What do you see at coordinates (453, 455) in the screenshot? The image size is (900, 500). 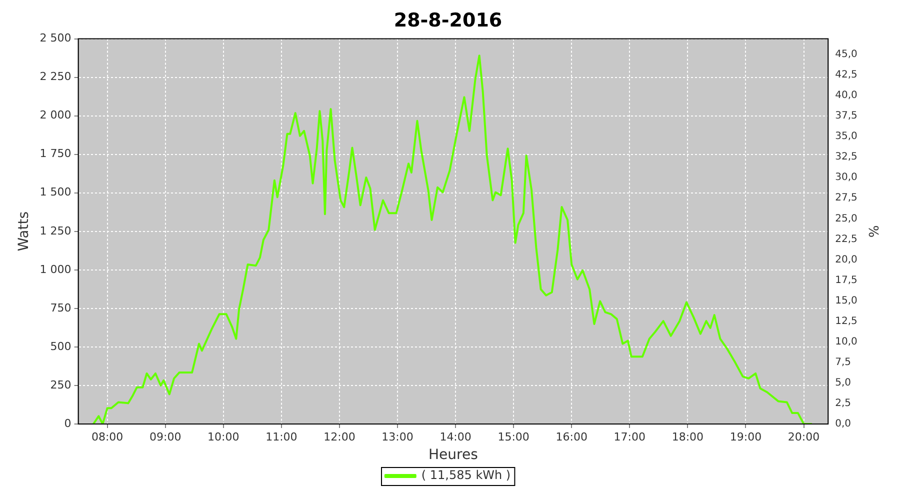 I see `x-axis-title: Heures` at bounding box center [453, 455].